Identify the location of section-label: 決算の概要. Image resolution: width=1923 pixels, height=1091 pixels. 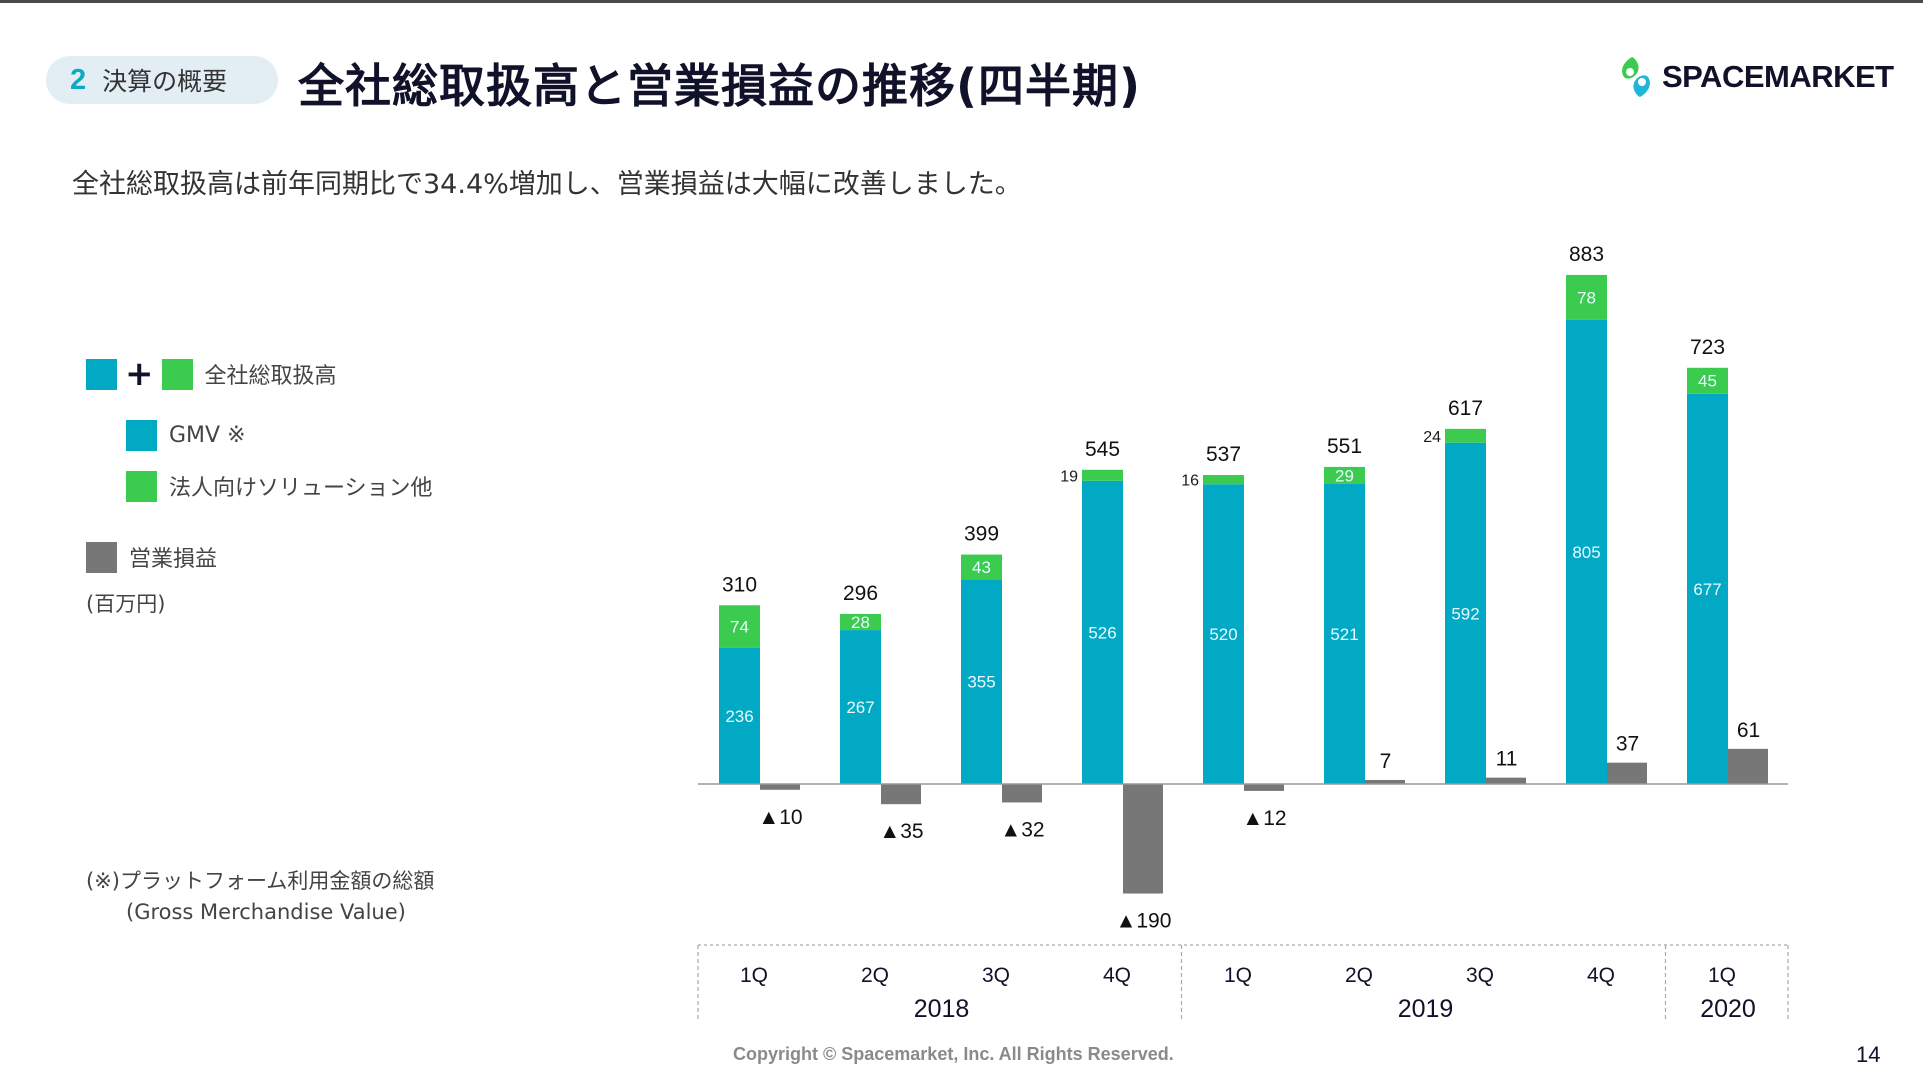
(165, 81).